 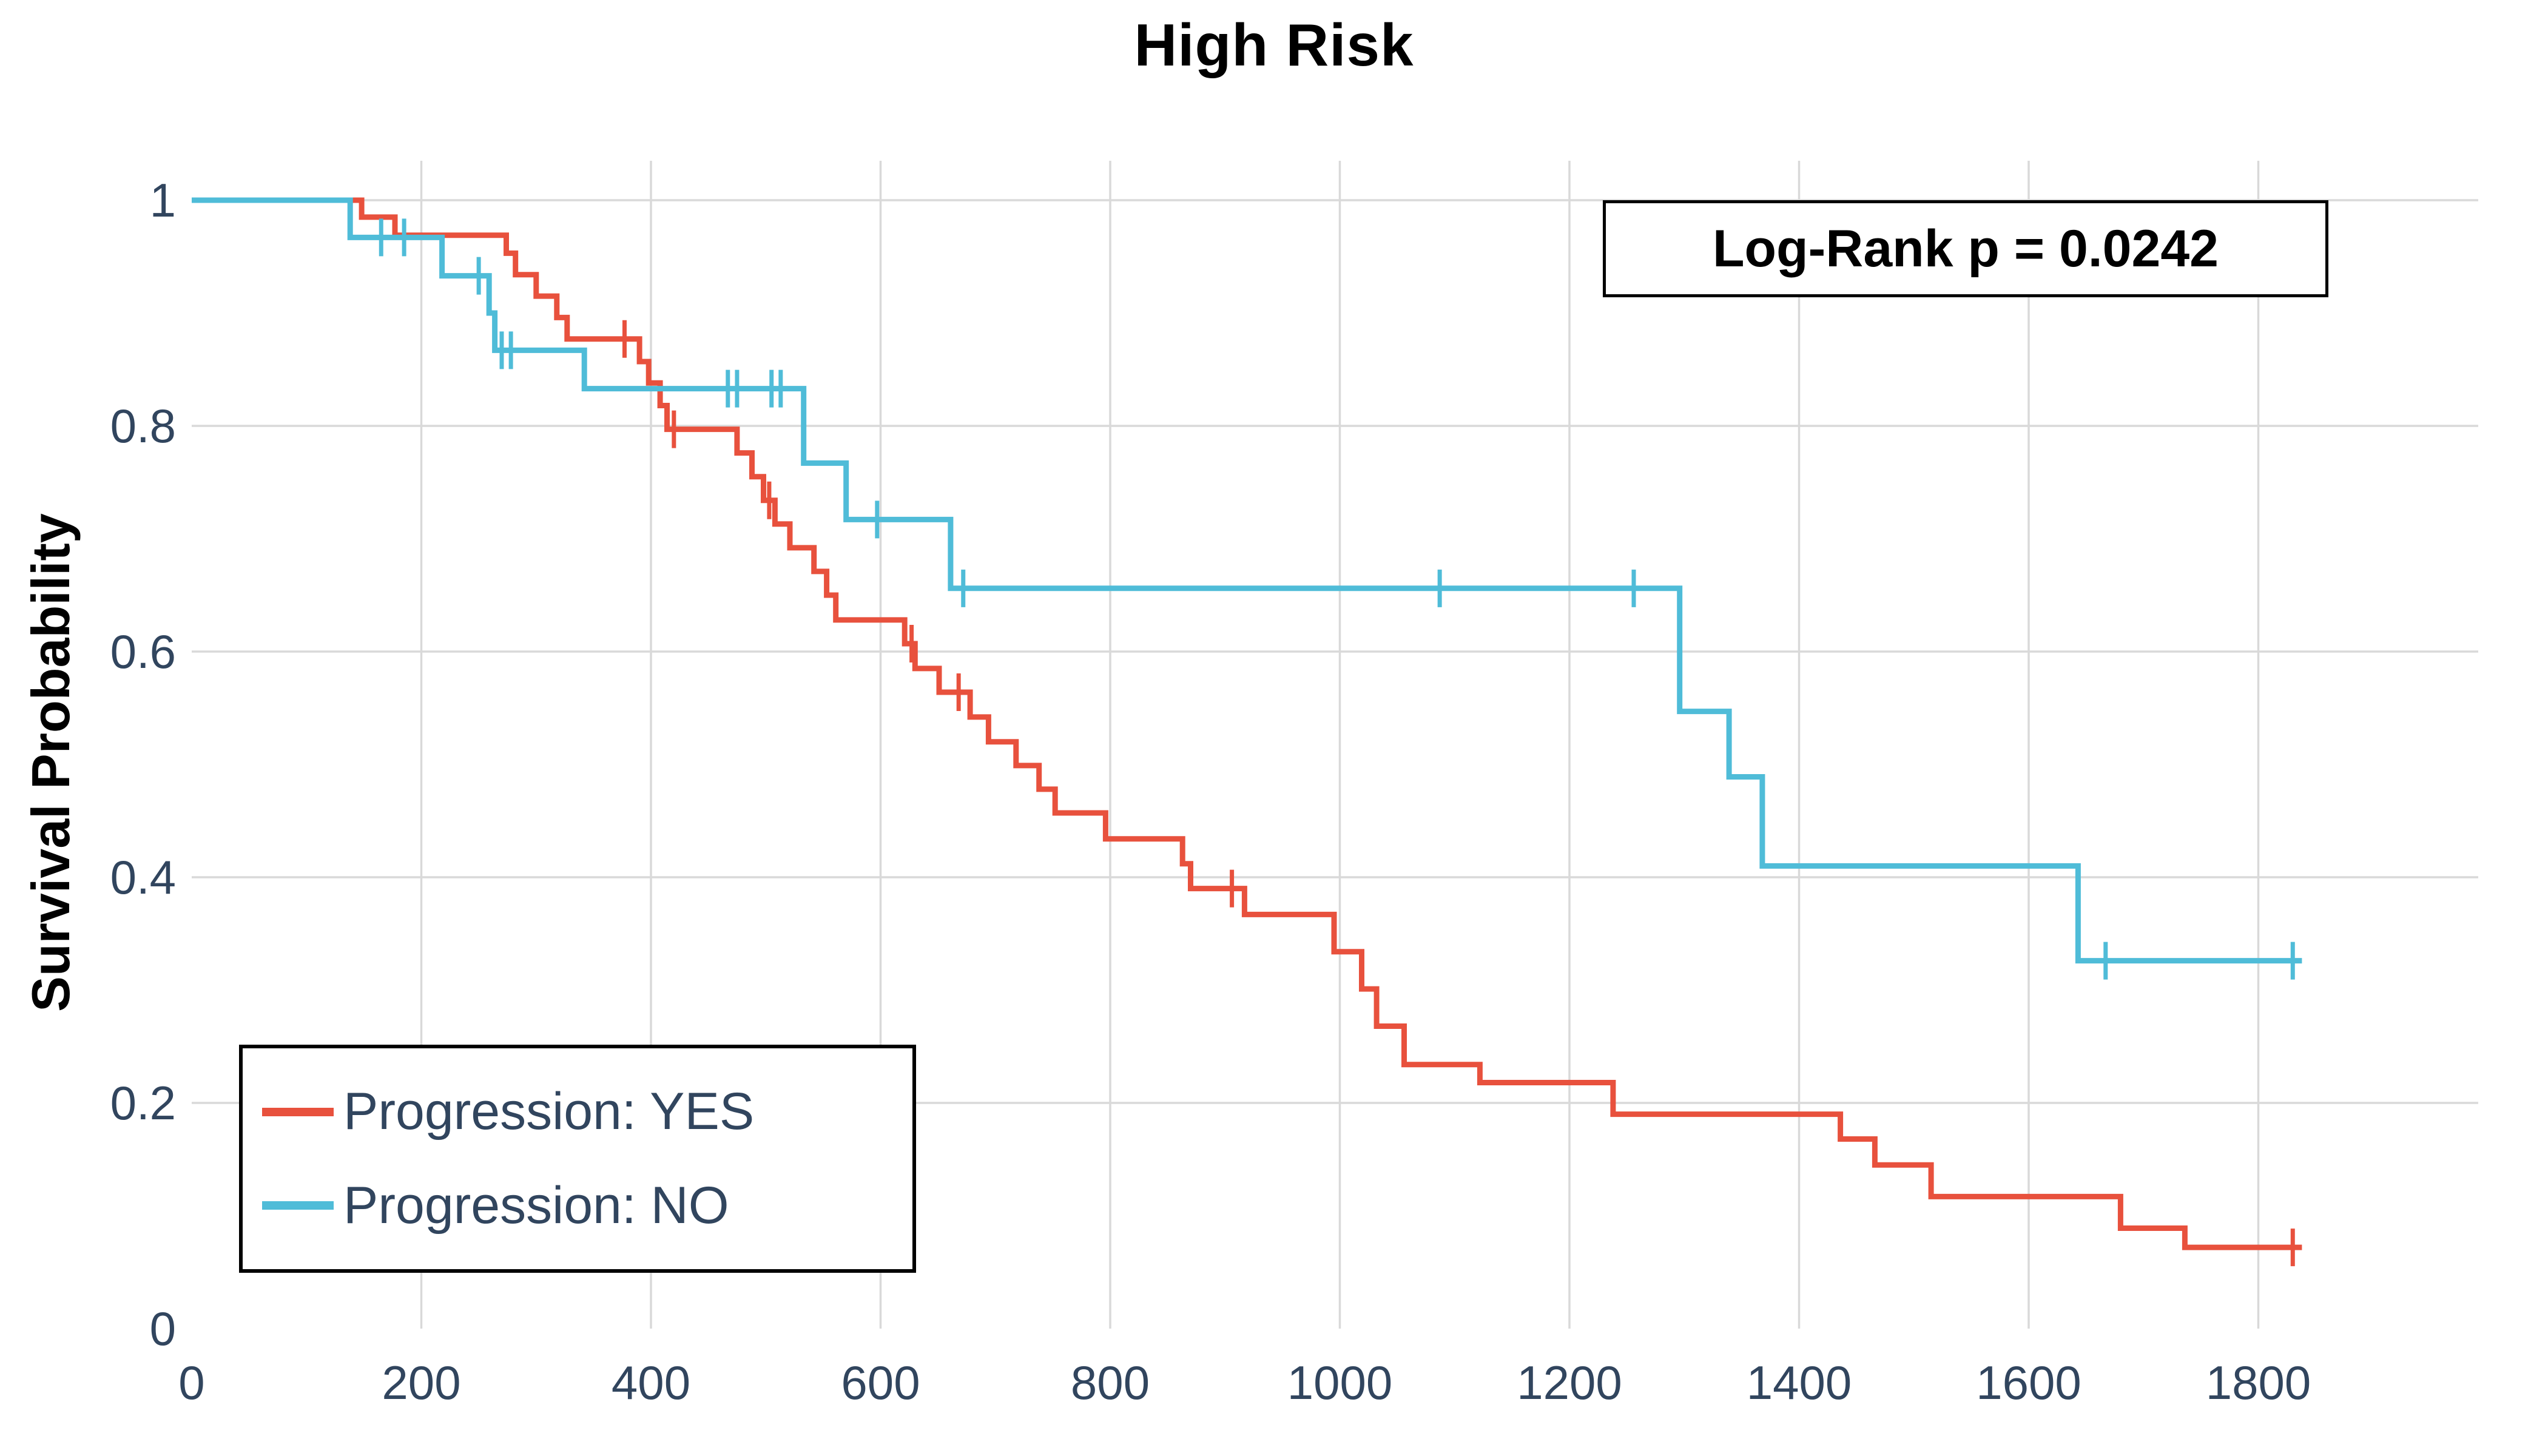 I want to click on logrank-annotation-text: Log-Rank p = 0.0242, so click(x=1965, y=248).